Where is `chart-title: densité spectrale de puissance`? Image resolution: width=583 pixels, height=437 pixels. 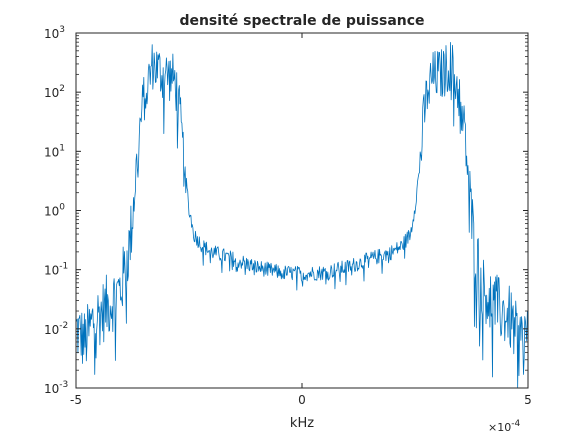 chart-title: densité spectrale de puissance is located at coordinates (301, 21).